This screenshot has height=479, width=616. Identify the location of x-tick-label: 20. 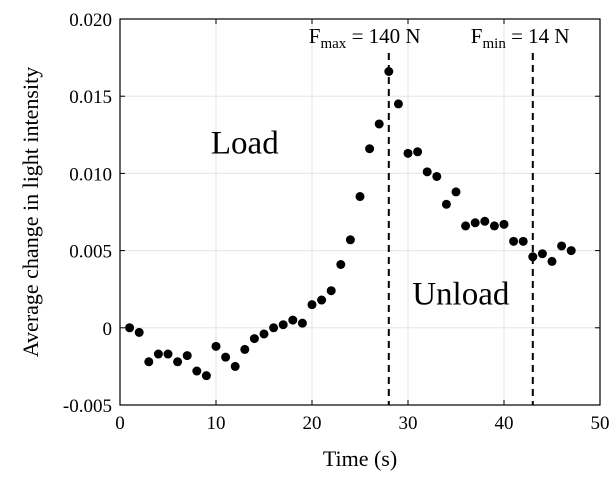
(312, 423).